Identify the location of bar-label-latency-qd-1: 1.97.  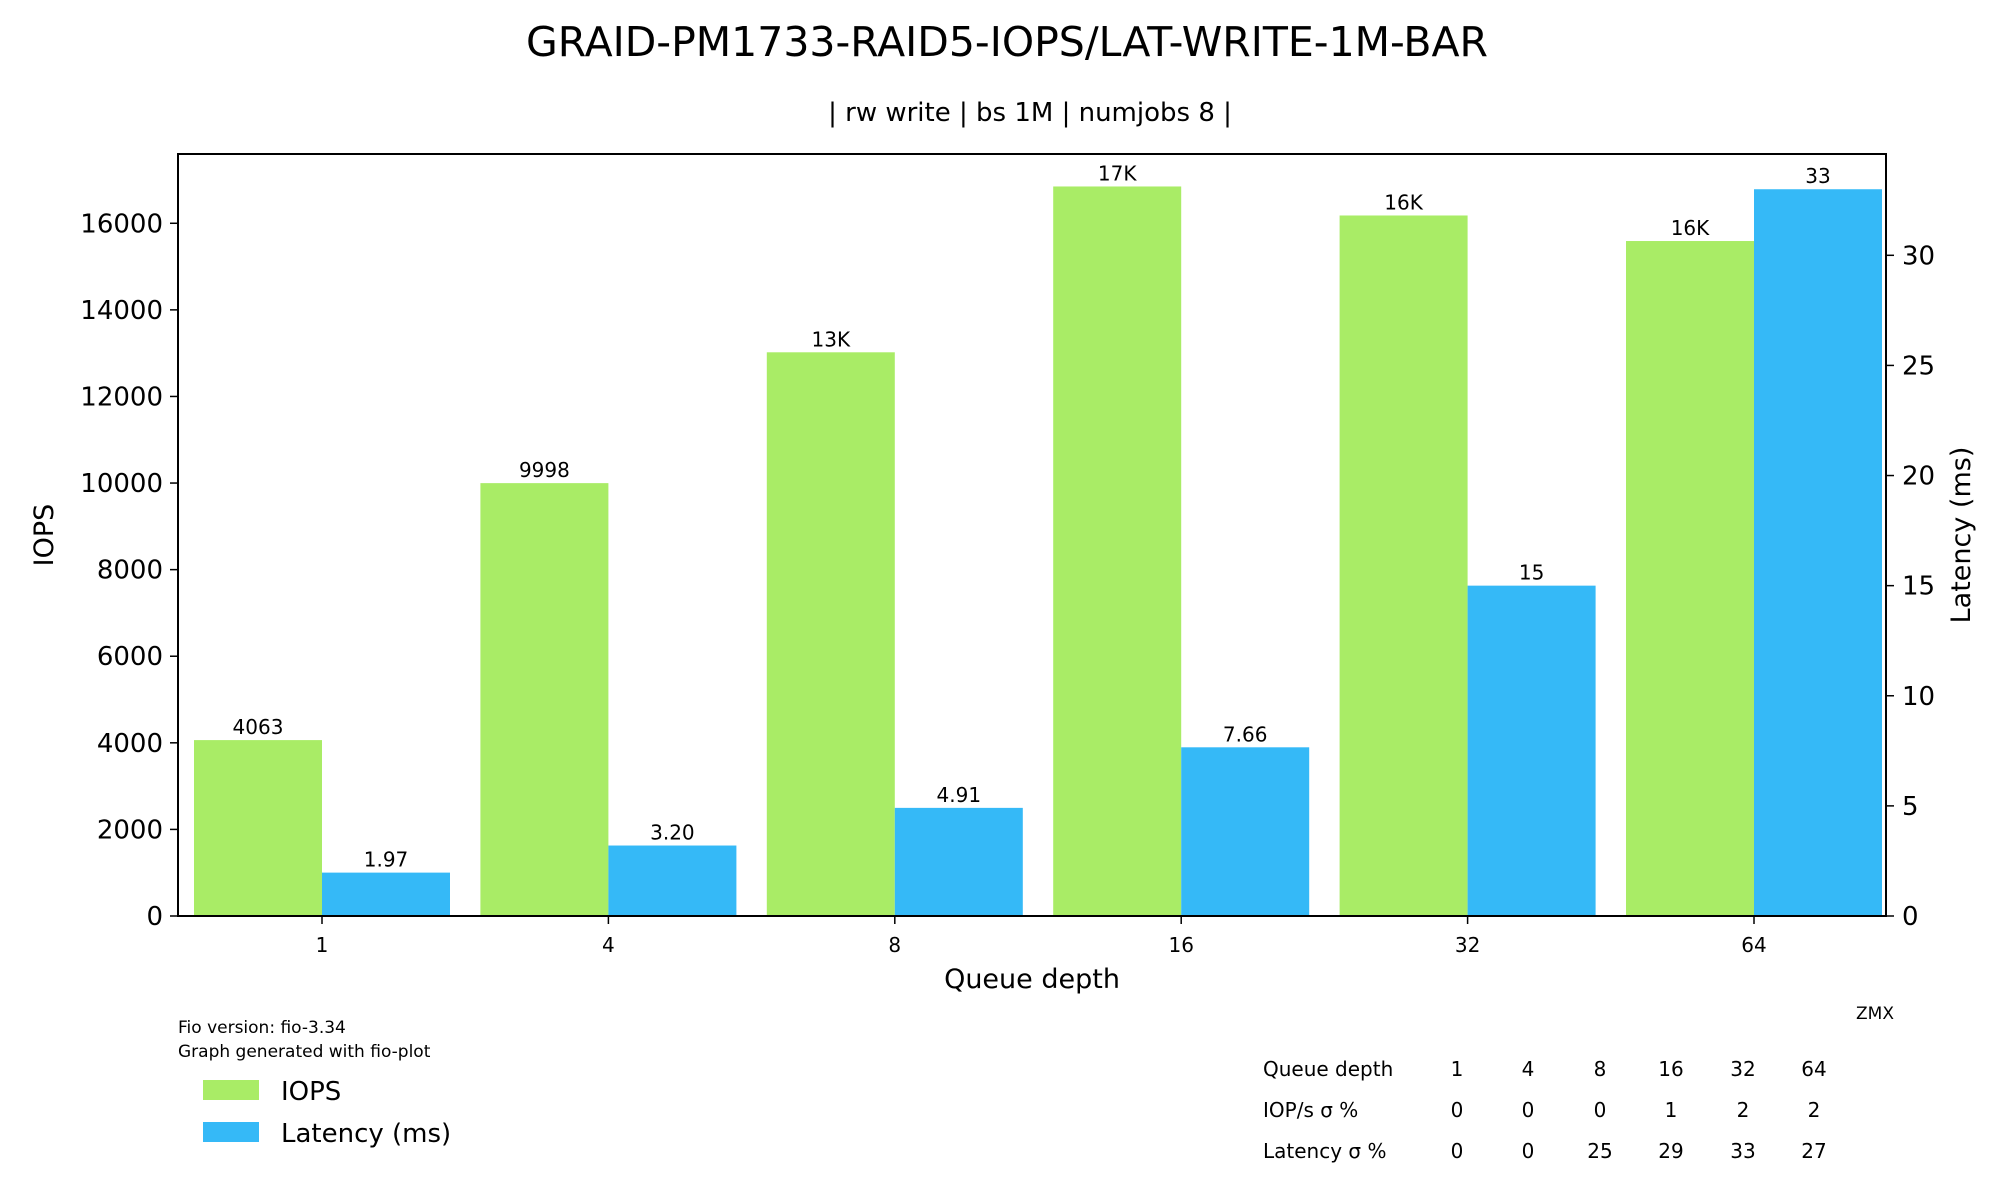
(386, 860).